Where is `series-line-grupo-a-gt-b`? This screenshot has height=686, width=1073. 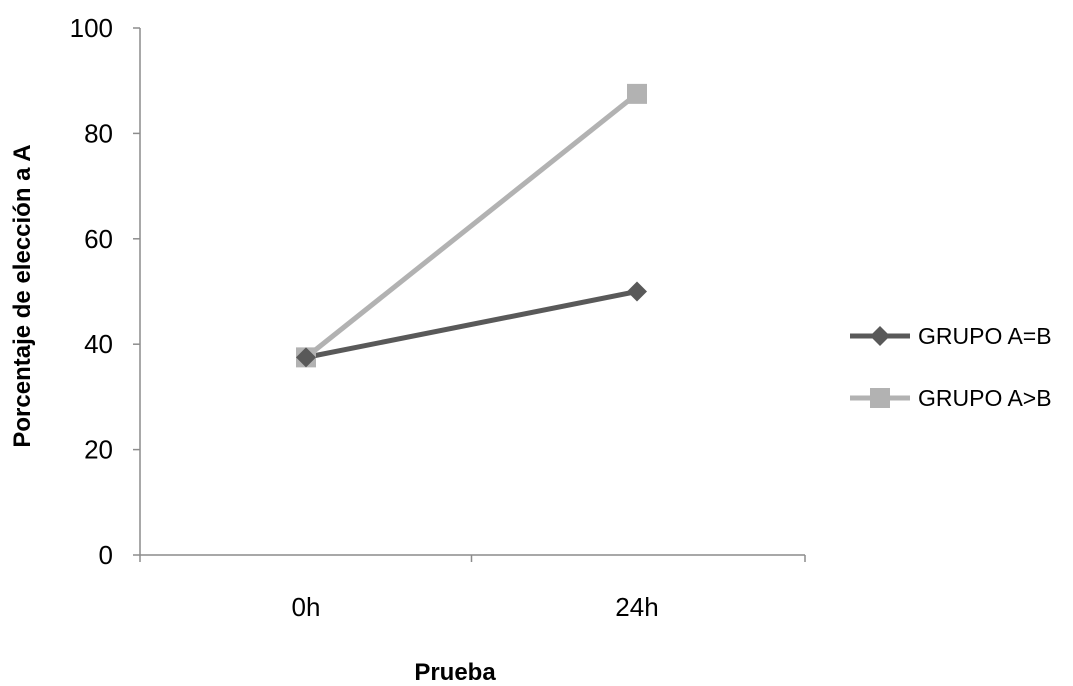
series-line-grupo-a-gt-b is located at coordinates (471, 225).